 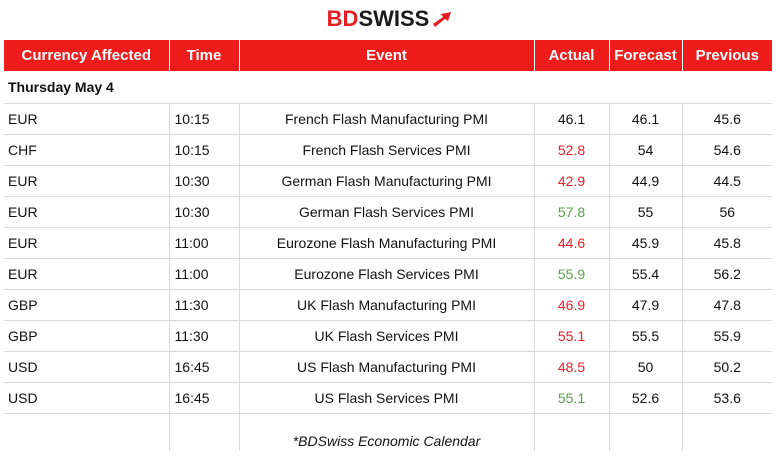 What do you see at coordinates (727, 243) in the screenshot?
I see `previous-cell: 45.8` at bounding box center [727, 243].